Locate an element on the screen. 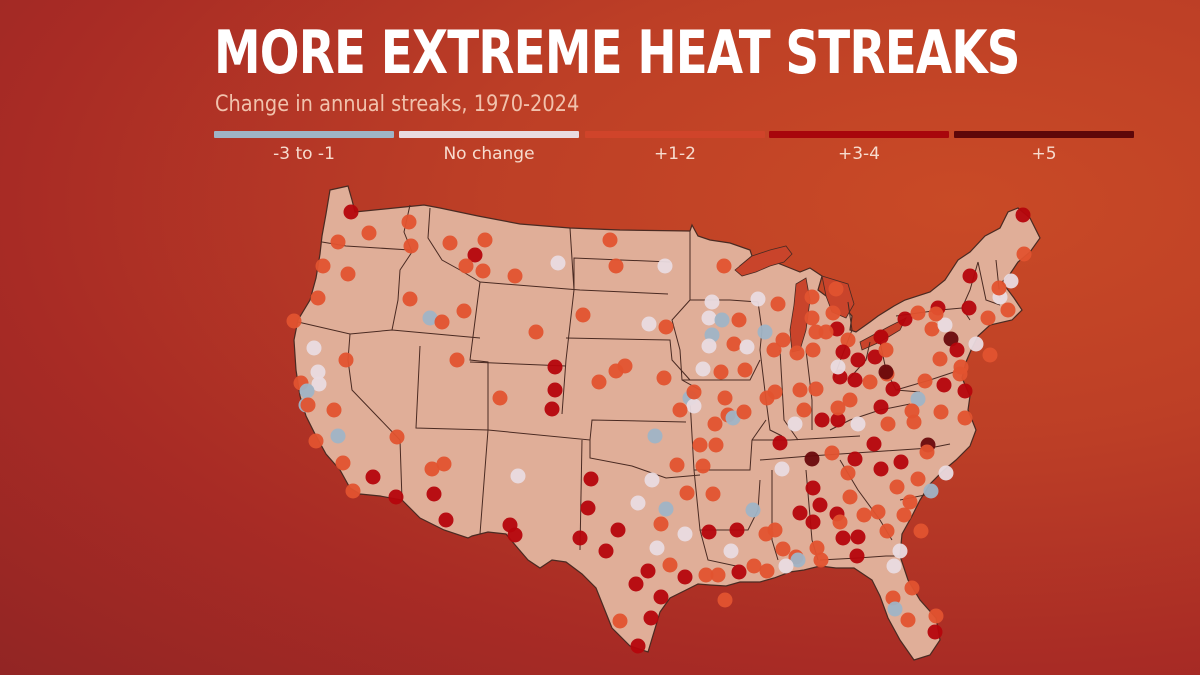  legend-label: +3-4 is located at coordinates (858, 154).